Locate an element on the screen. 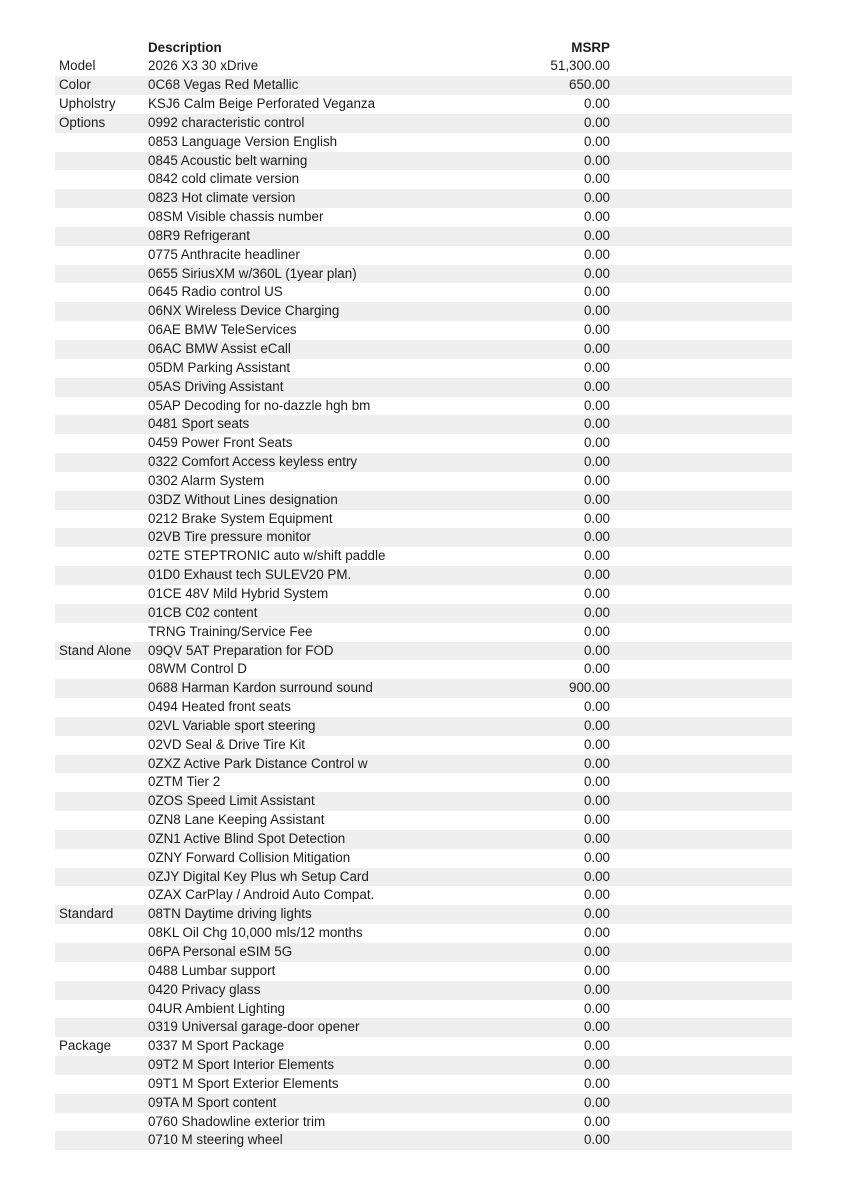 The height and width of the screenshot is (1200, 848). option-description: 0853 Language Version English is located at coordinates (243, 141).